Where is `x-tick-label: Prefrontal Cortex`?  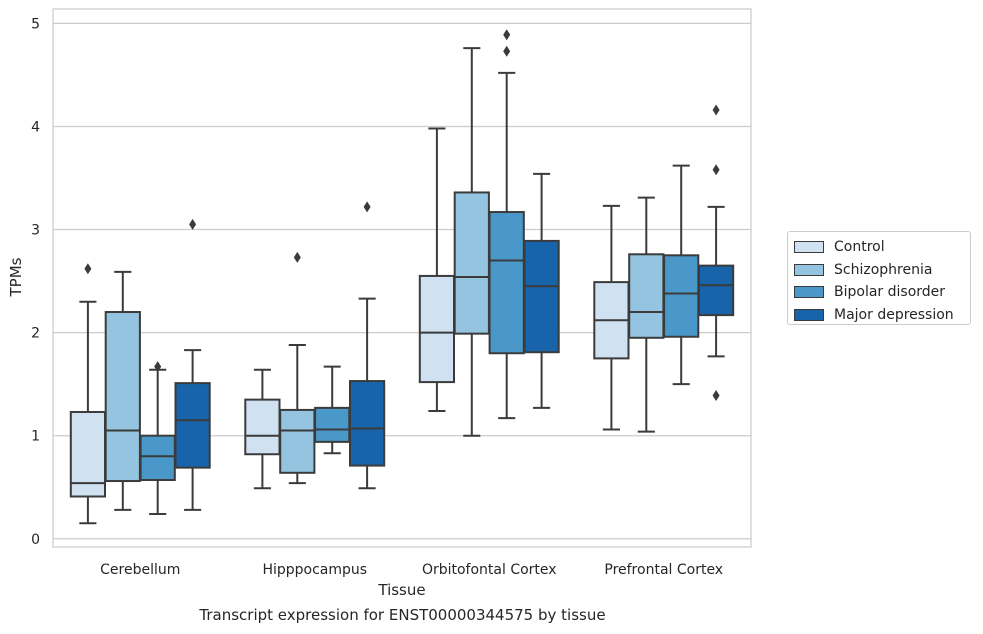 x-tick-label: Prefrontal Cortex is located at coordinates (663, 570).